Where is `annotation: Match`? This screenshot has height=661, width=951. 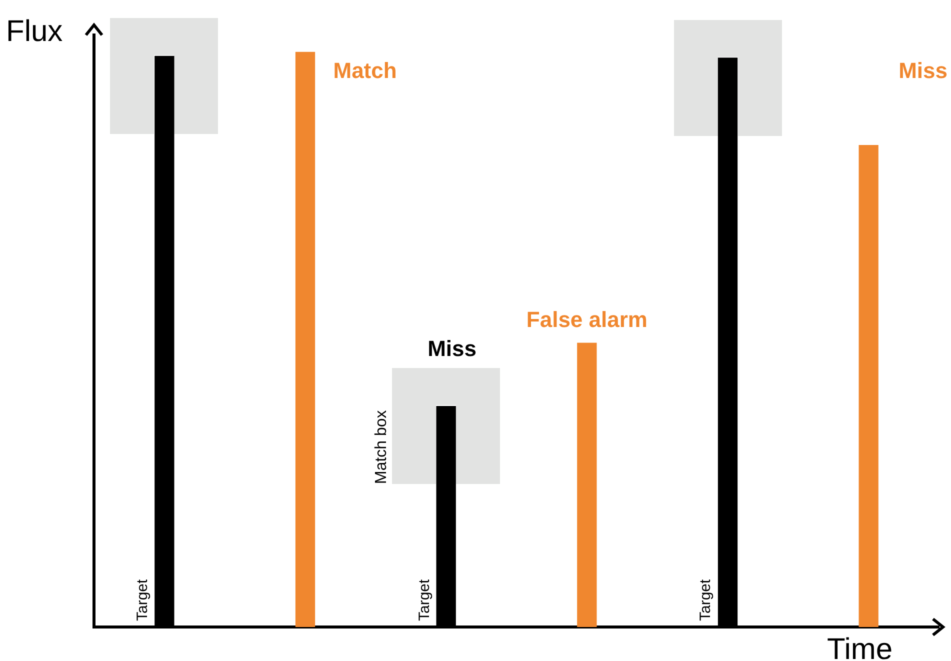 annotation: Match is located at coordinates (365, 71).